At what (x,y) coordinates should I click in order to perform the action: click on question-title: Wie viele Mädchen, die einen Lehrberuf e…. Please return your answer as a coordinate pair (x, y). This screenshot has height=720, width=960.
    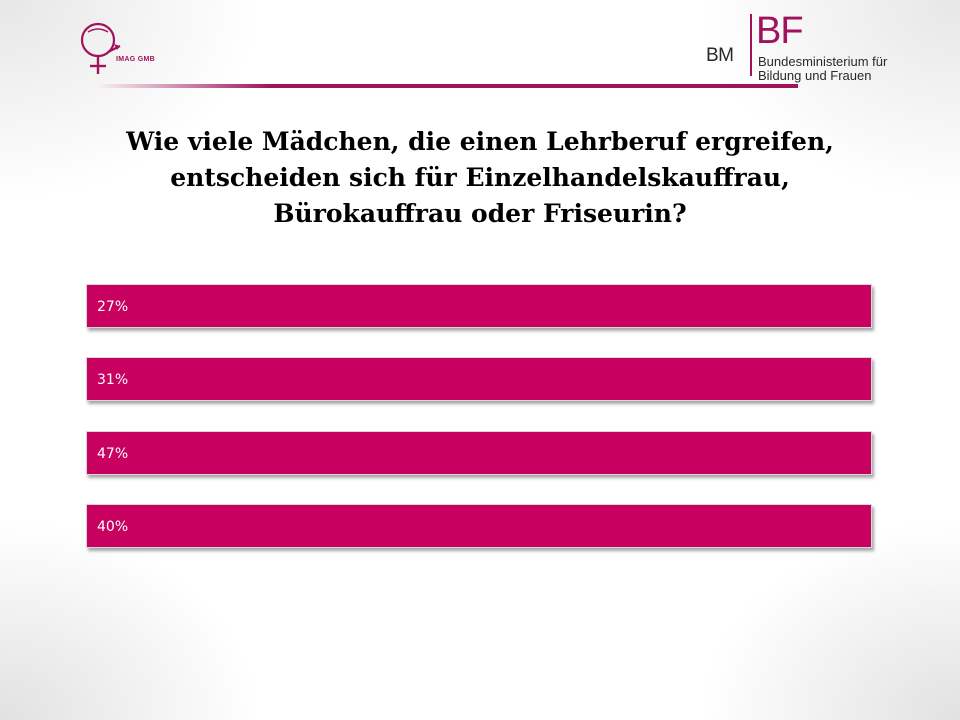
    Looking at the image, I should click on (480, 178).